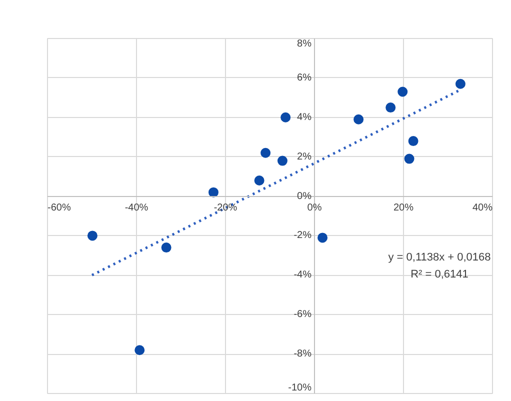  I want to click on x-tick-label: -40%, so click(136, 208).